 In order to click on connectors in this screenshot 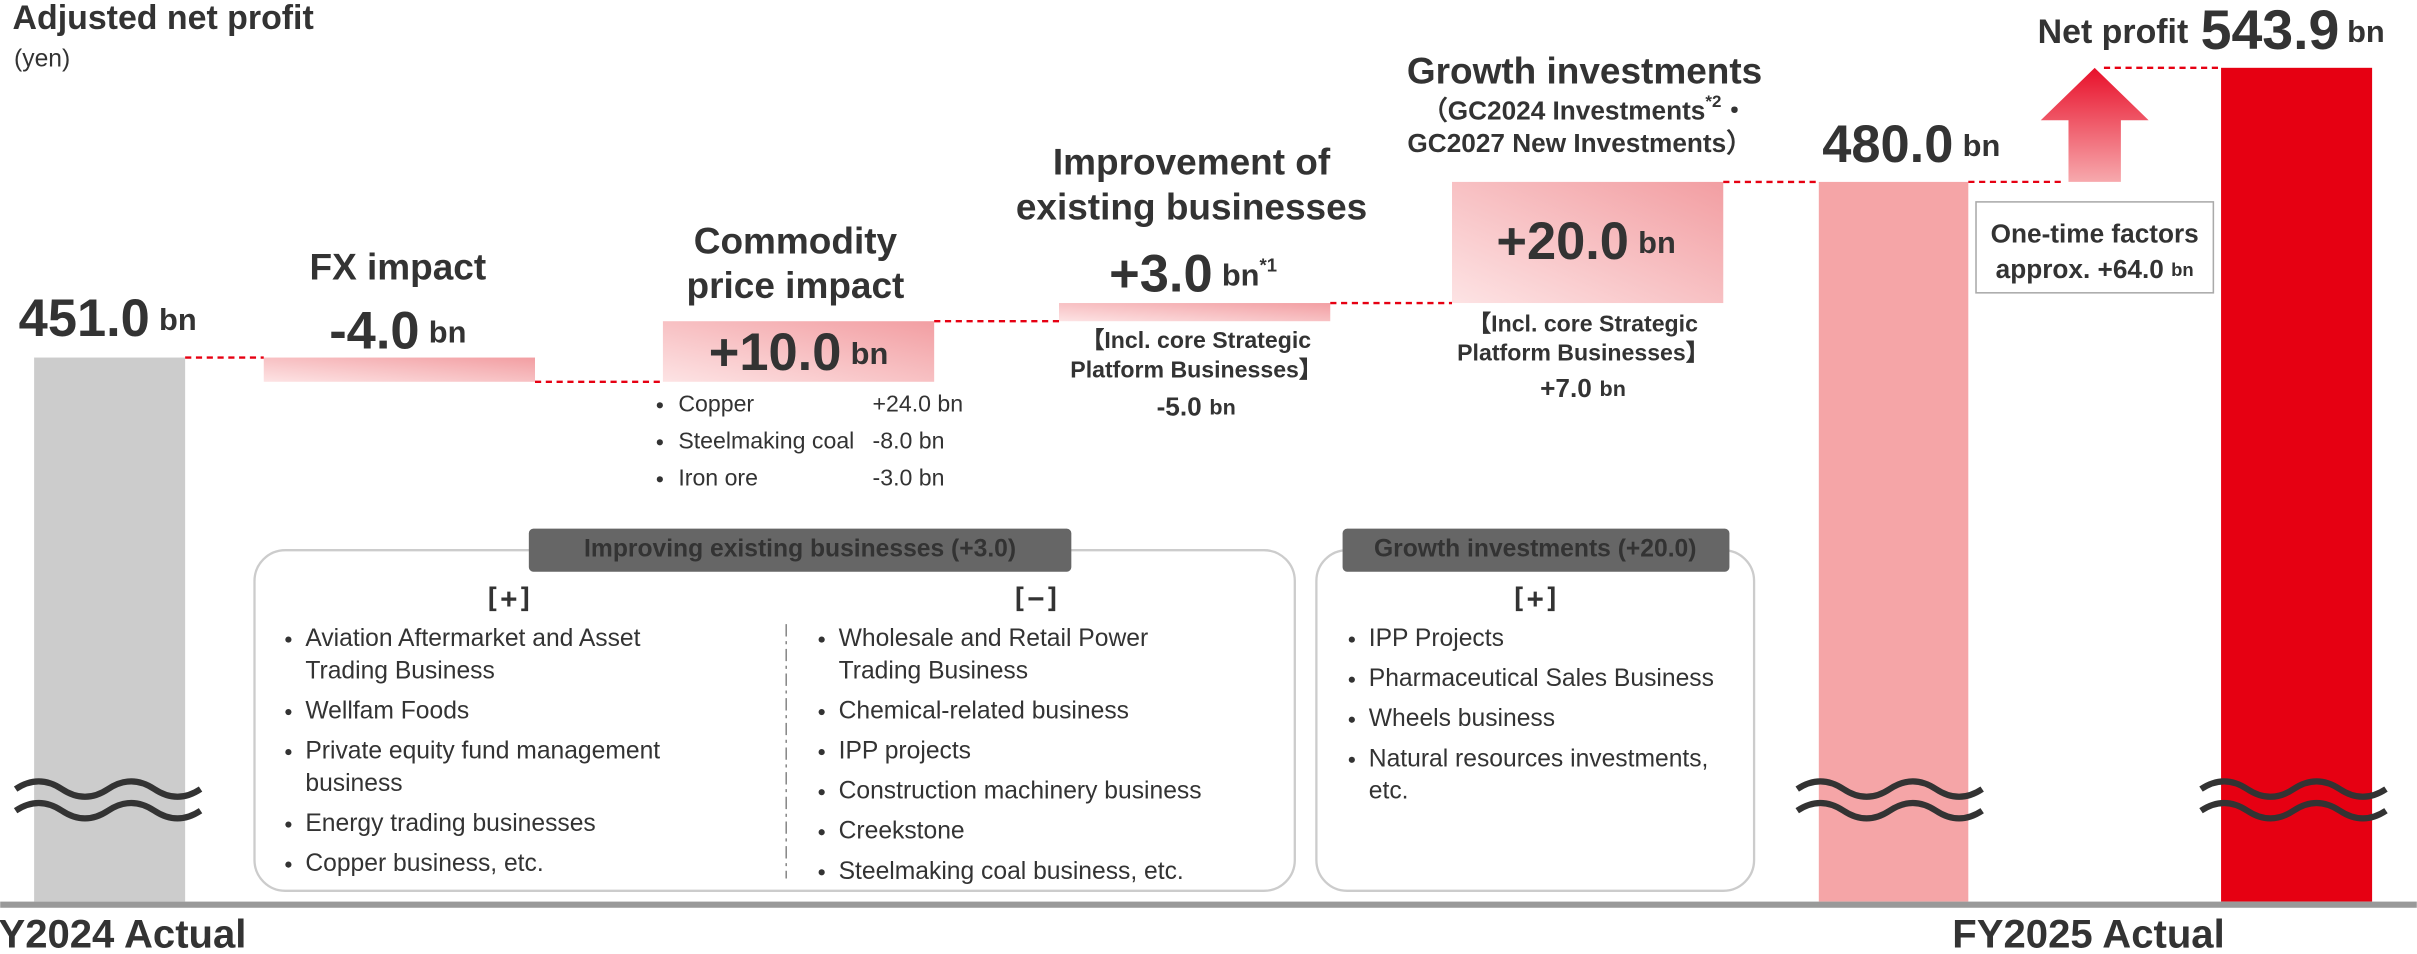, I will do `click(2095, 125)`.